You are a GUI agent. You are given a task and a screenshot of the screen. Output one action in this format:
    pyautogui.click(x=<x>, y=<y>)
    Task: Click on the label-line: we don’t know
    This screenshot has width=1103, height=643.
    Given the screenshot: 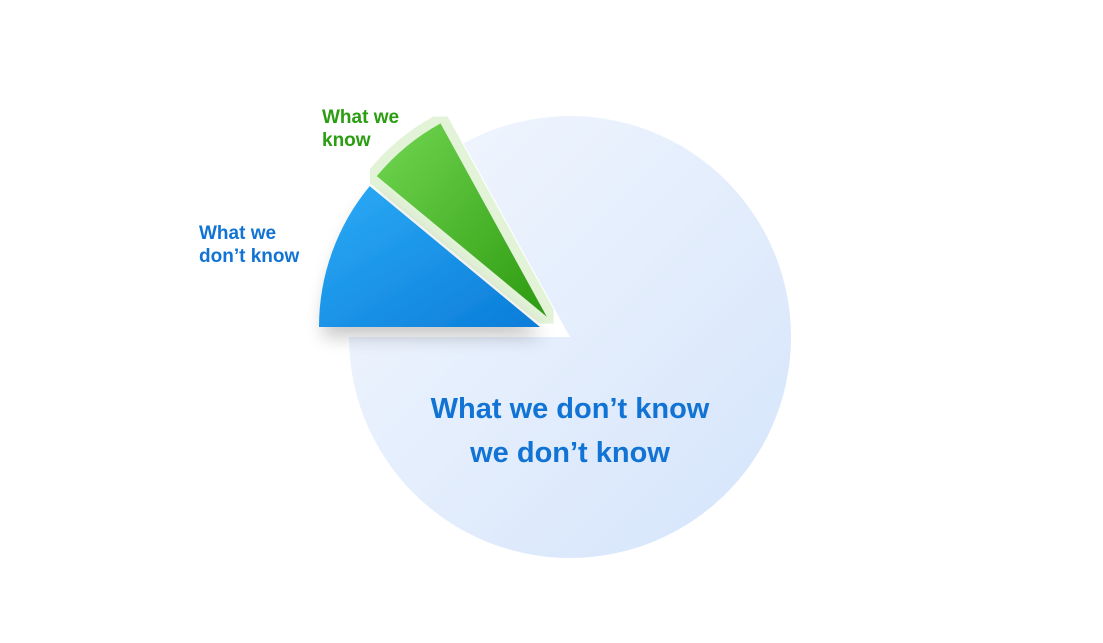 What is the action you would take?
    pyautogui.click(x=570, y=452)
    